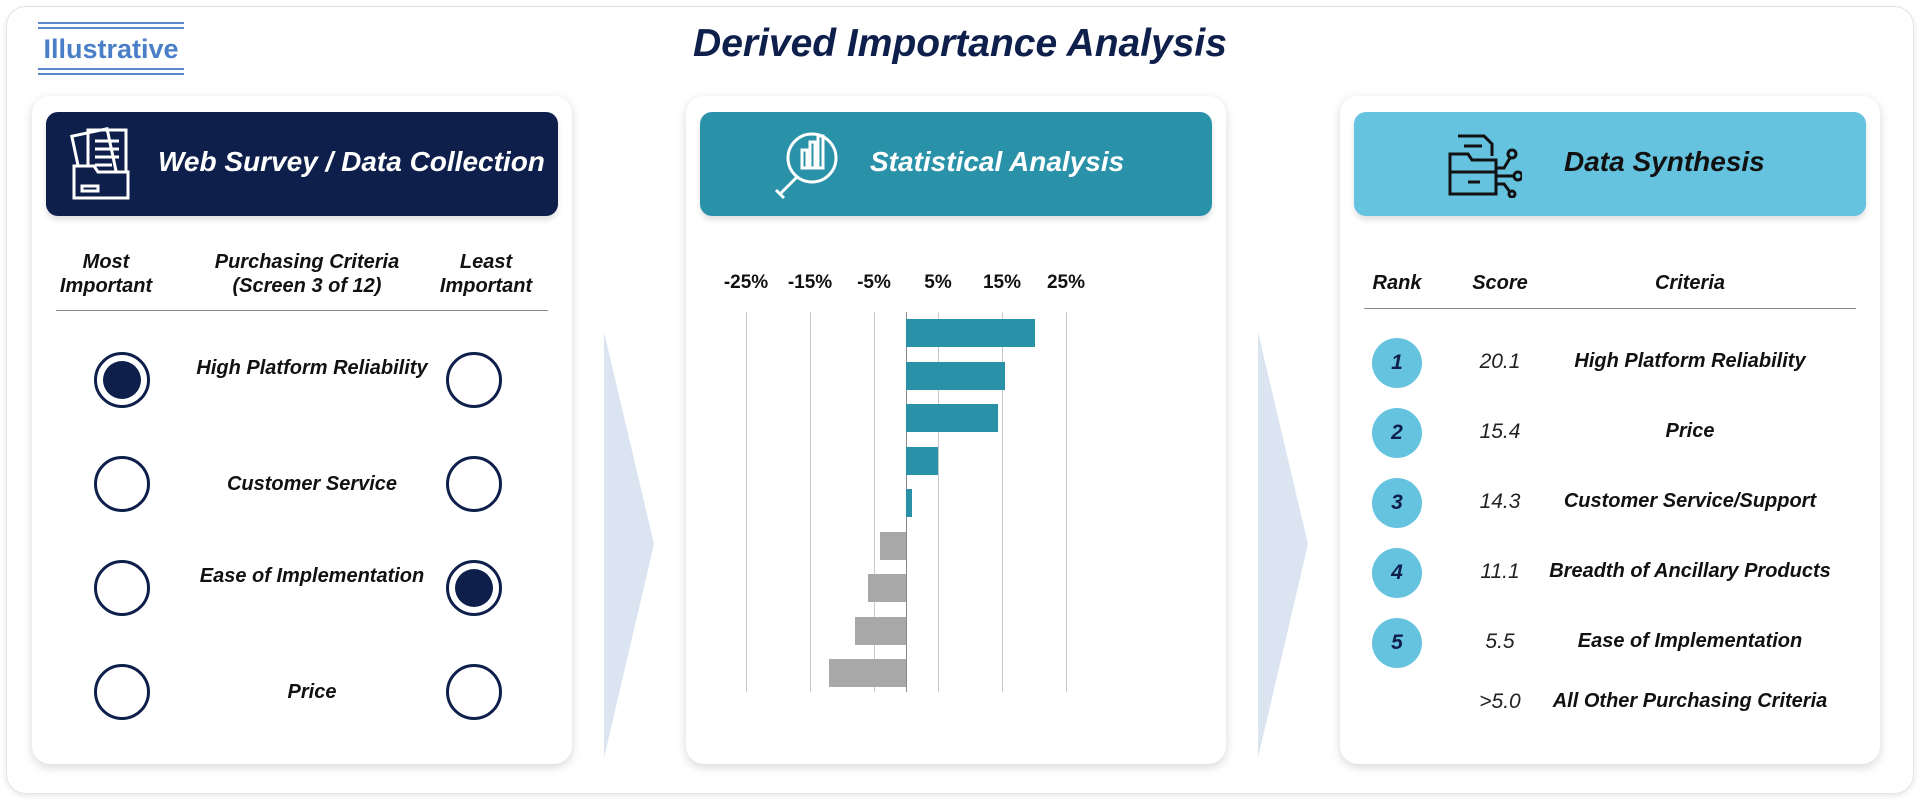 The image size is (1920, 802). Describe the element at coordinates (486, 274) in the screenshot. I see `least-important-header: Least Important` at that location.